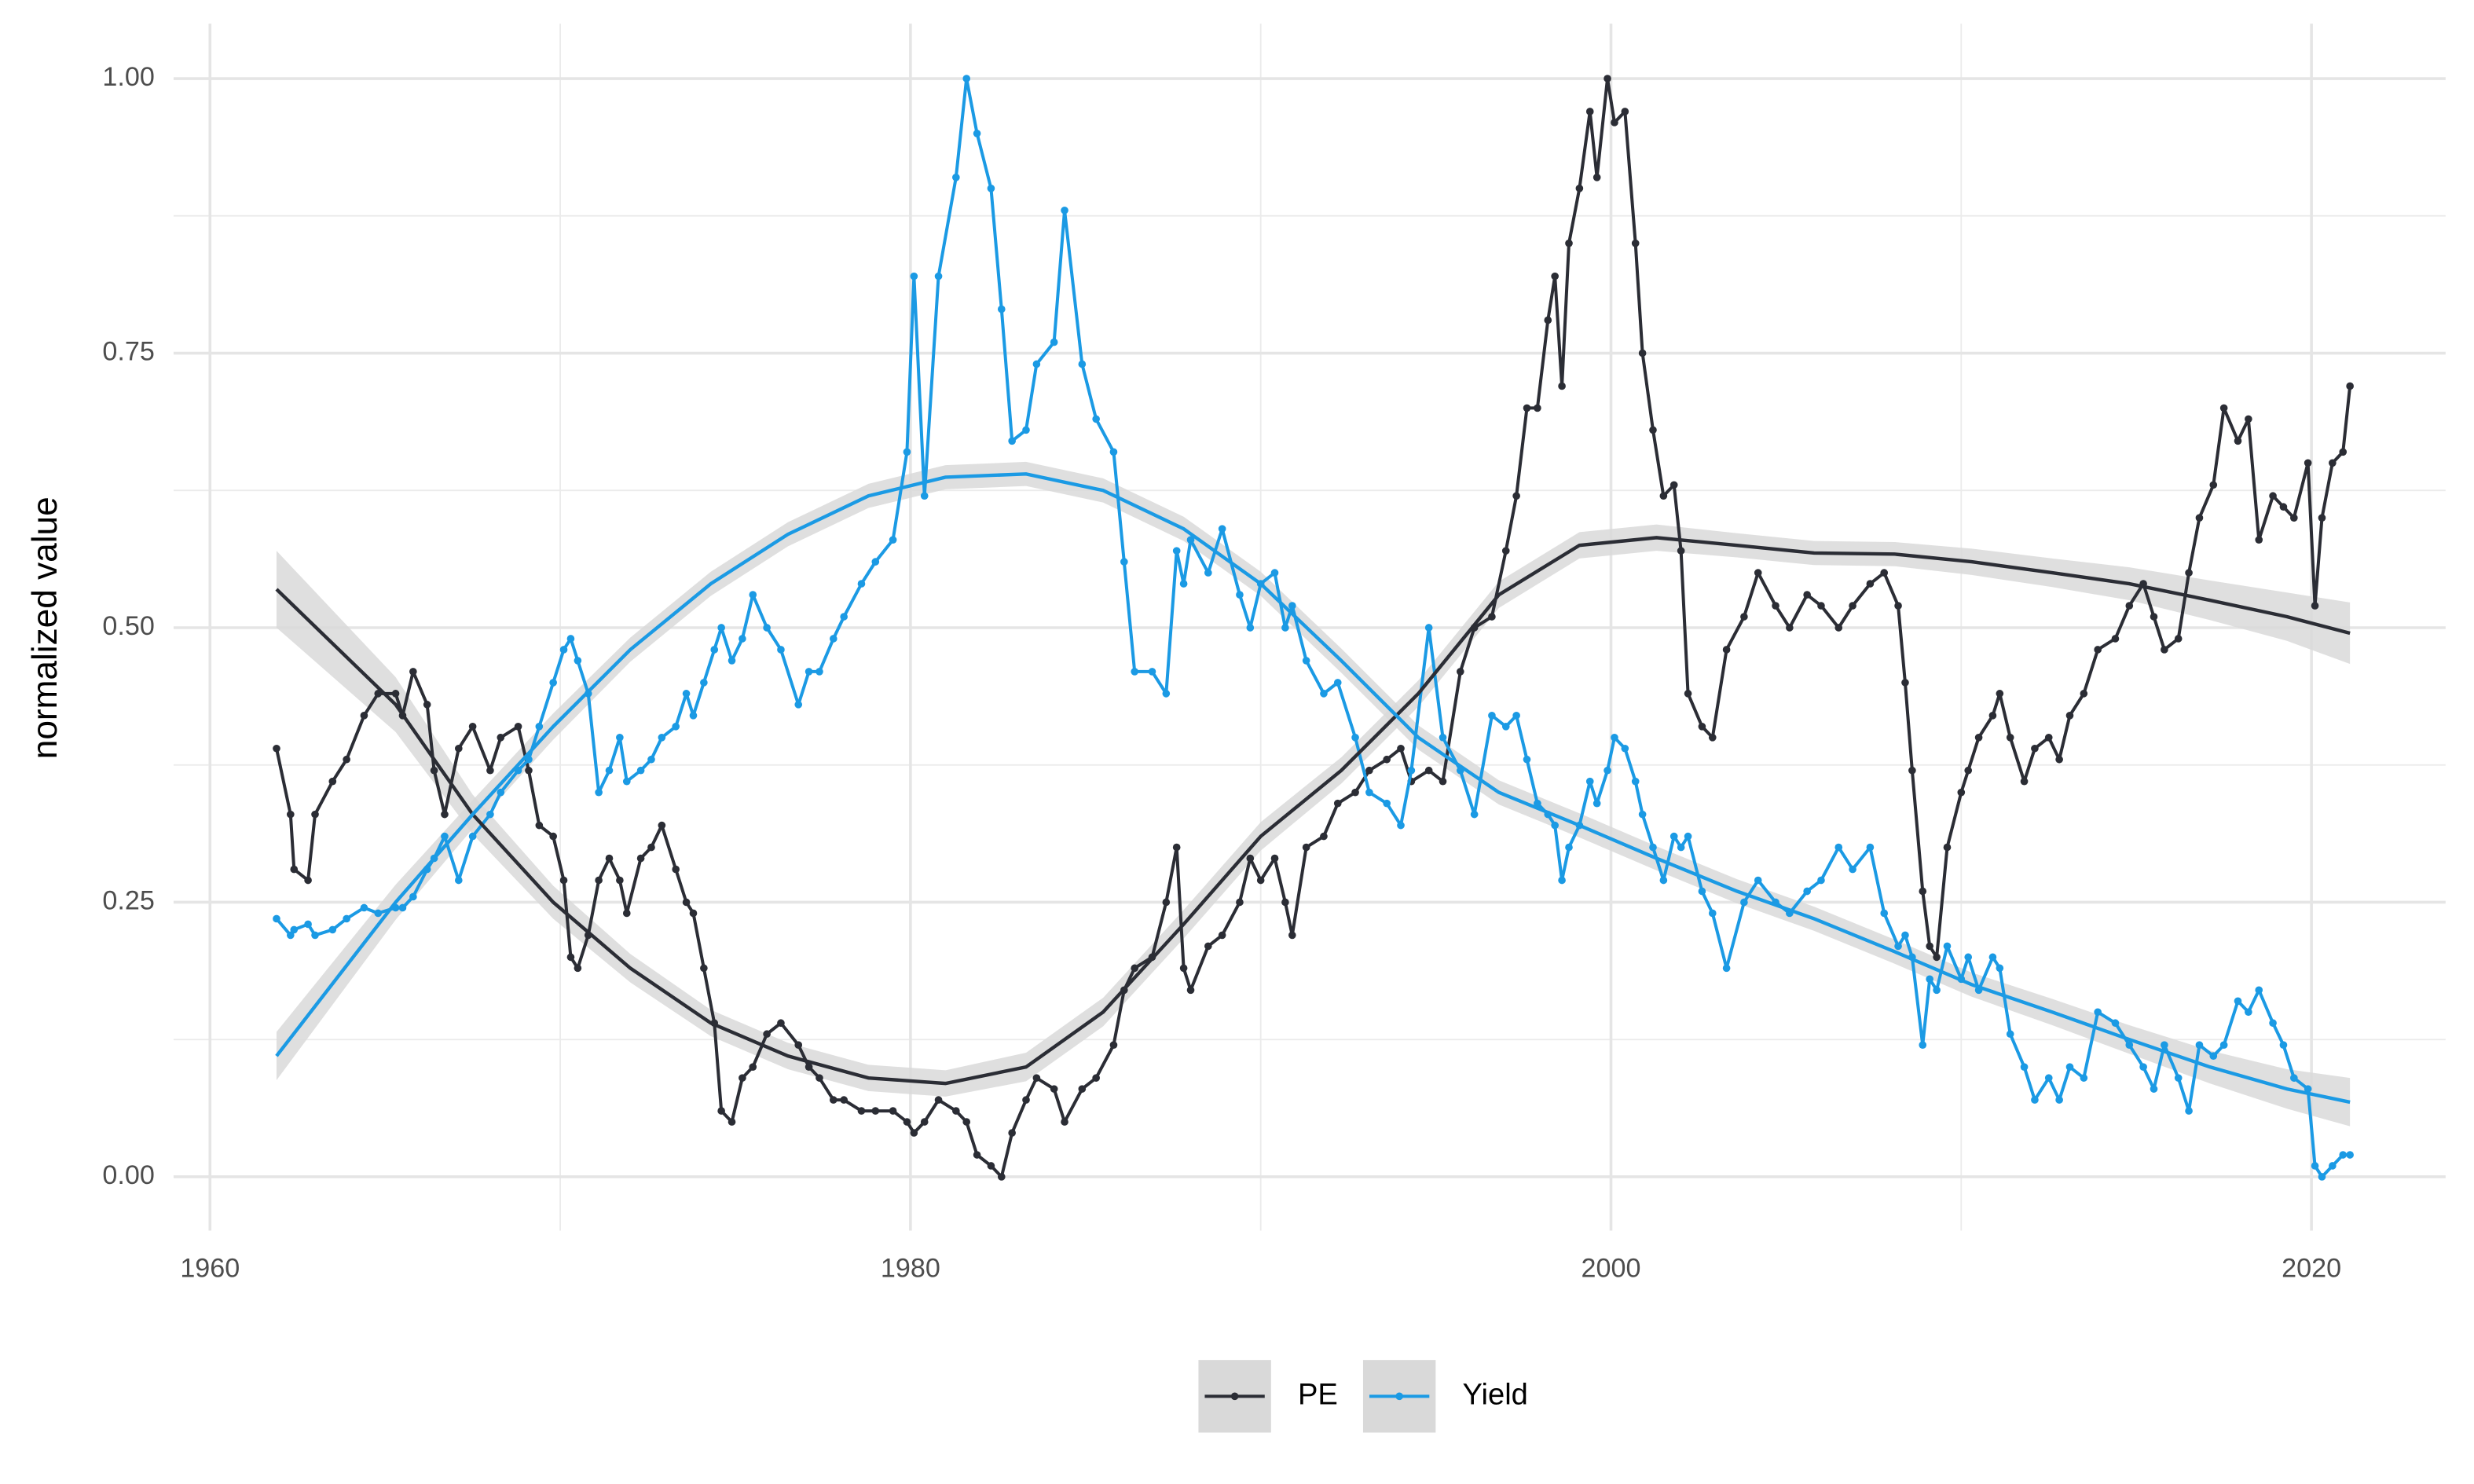  I want to click on legend-item: Yield, so click(1445, 1396).